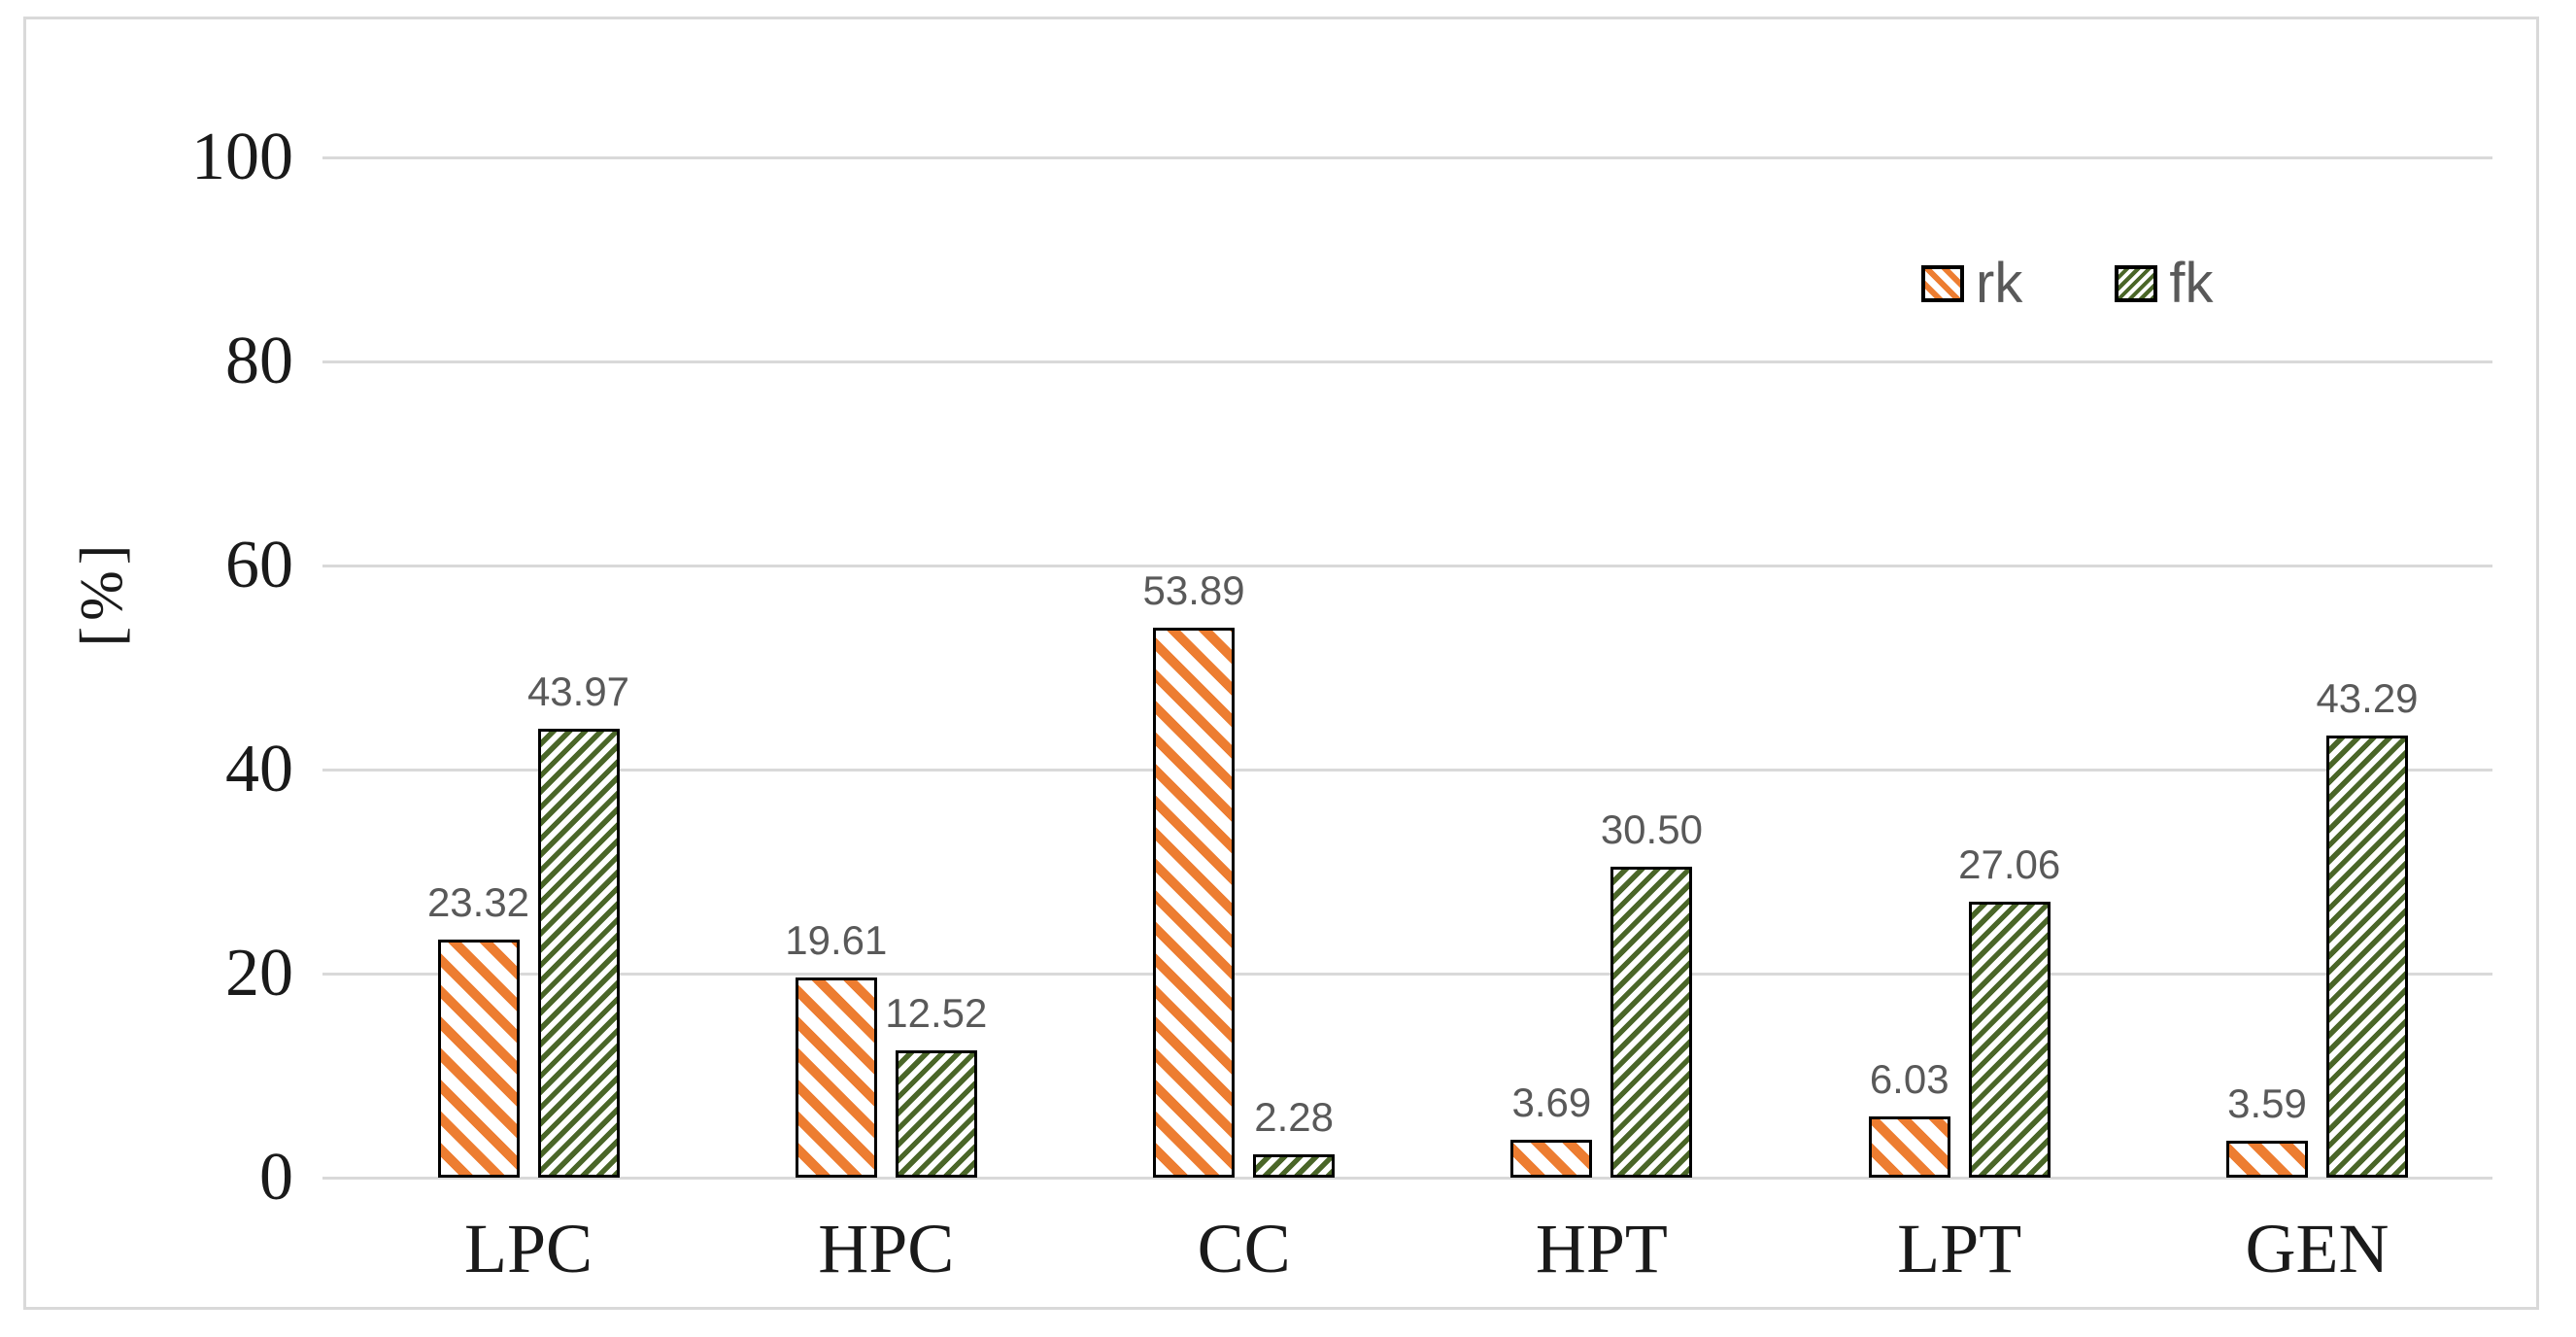 Image resolution: width=2576 pixels, height=1337 pixels. I want to click on data-label-rk-HPC: 19.61, so click(836, 941).